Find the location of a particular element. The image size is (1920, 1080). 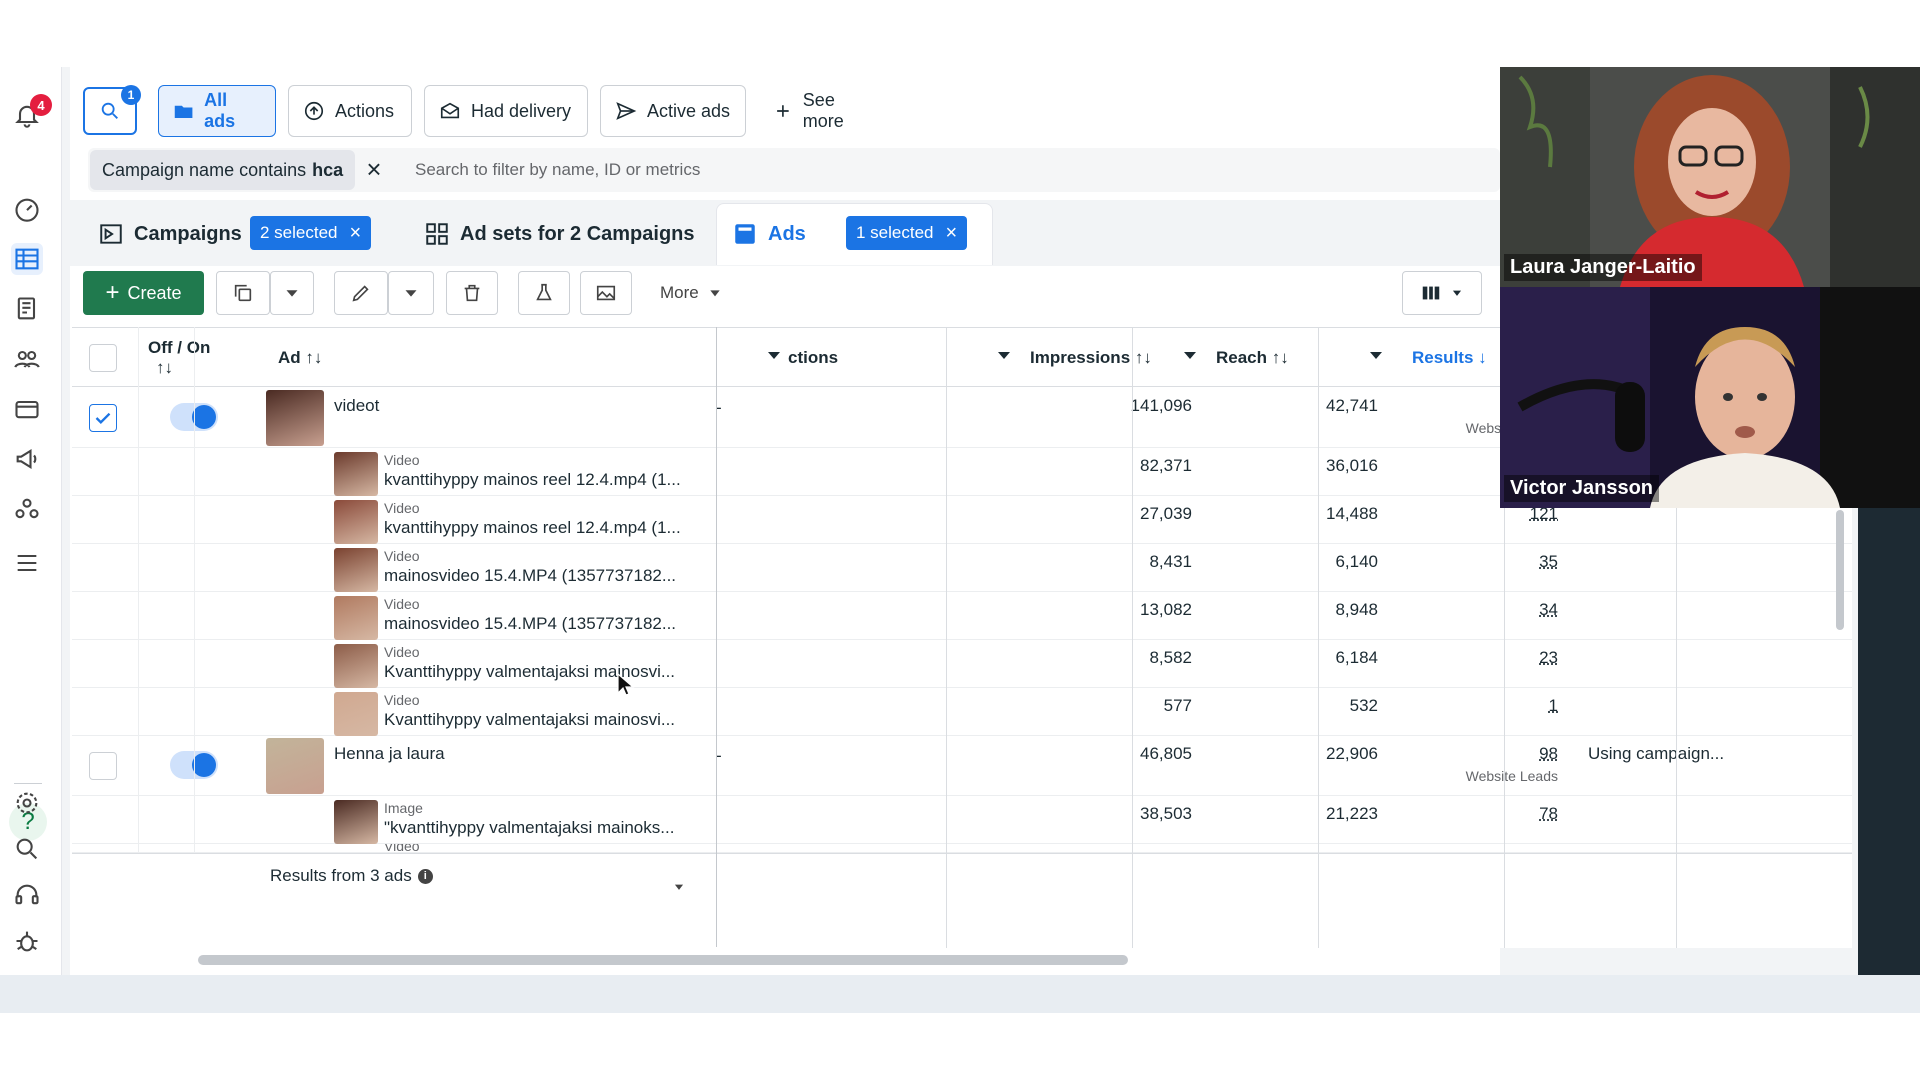

tab-campaigns: Campaigns is located at coordinates (170, 234).